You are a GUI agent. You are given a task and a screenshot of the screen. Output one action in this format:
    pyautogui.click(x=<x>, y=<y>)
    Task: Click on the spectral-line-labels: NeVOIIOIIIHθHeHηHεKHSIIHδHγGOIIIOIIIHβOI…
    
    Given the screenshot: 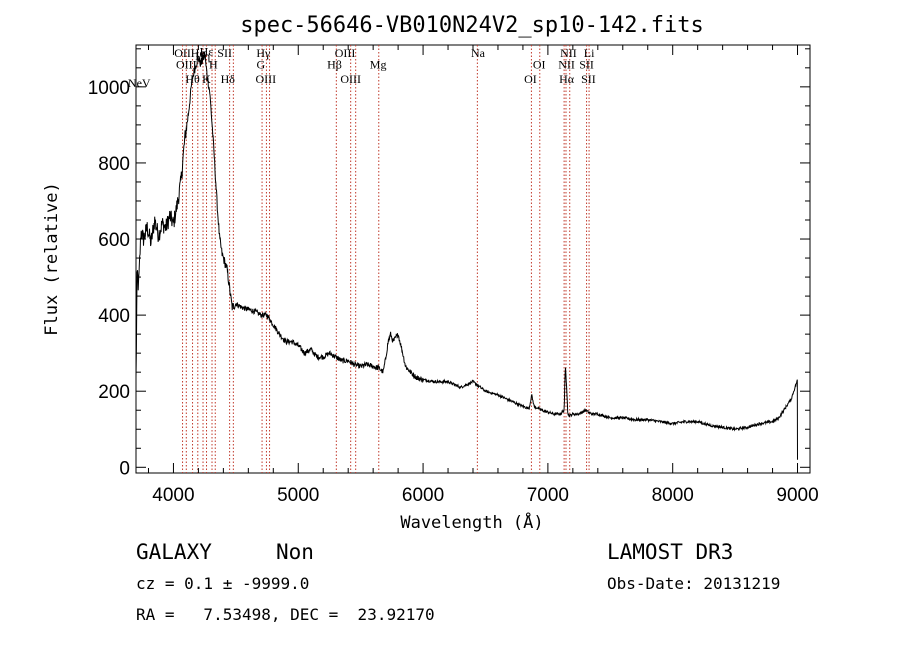 What is the action you would take?
    pyautogui.click(x=362, y=67)
    